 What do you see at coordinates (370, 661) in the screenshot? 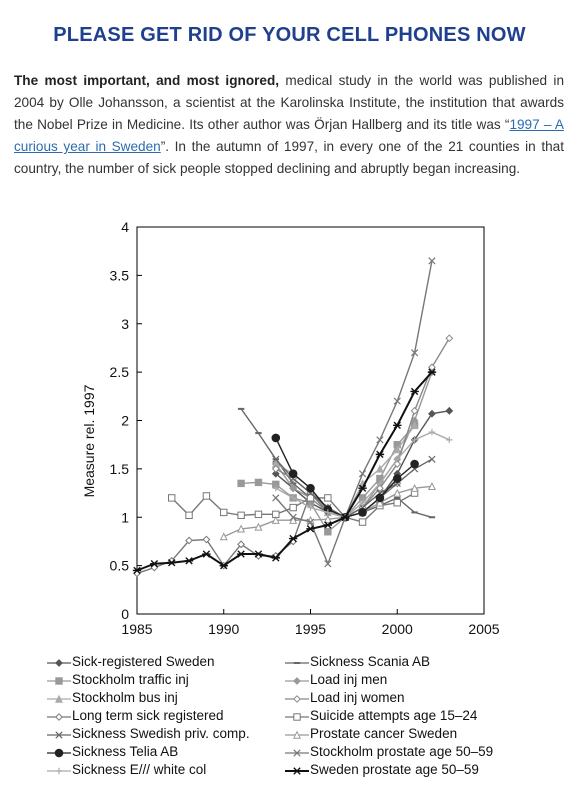
I see `legend-label: Sickness Scania AB` at bounding box center [370, 661].